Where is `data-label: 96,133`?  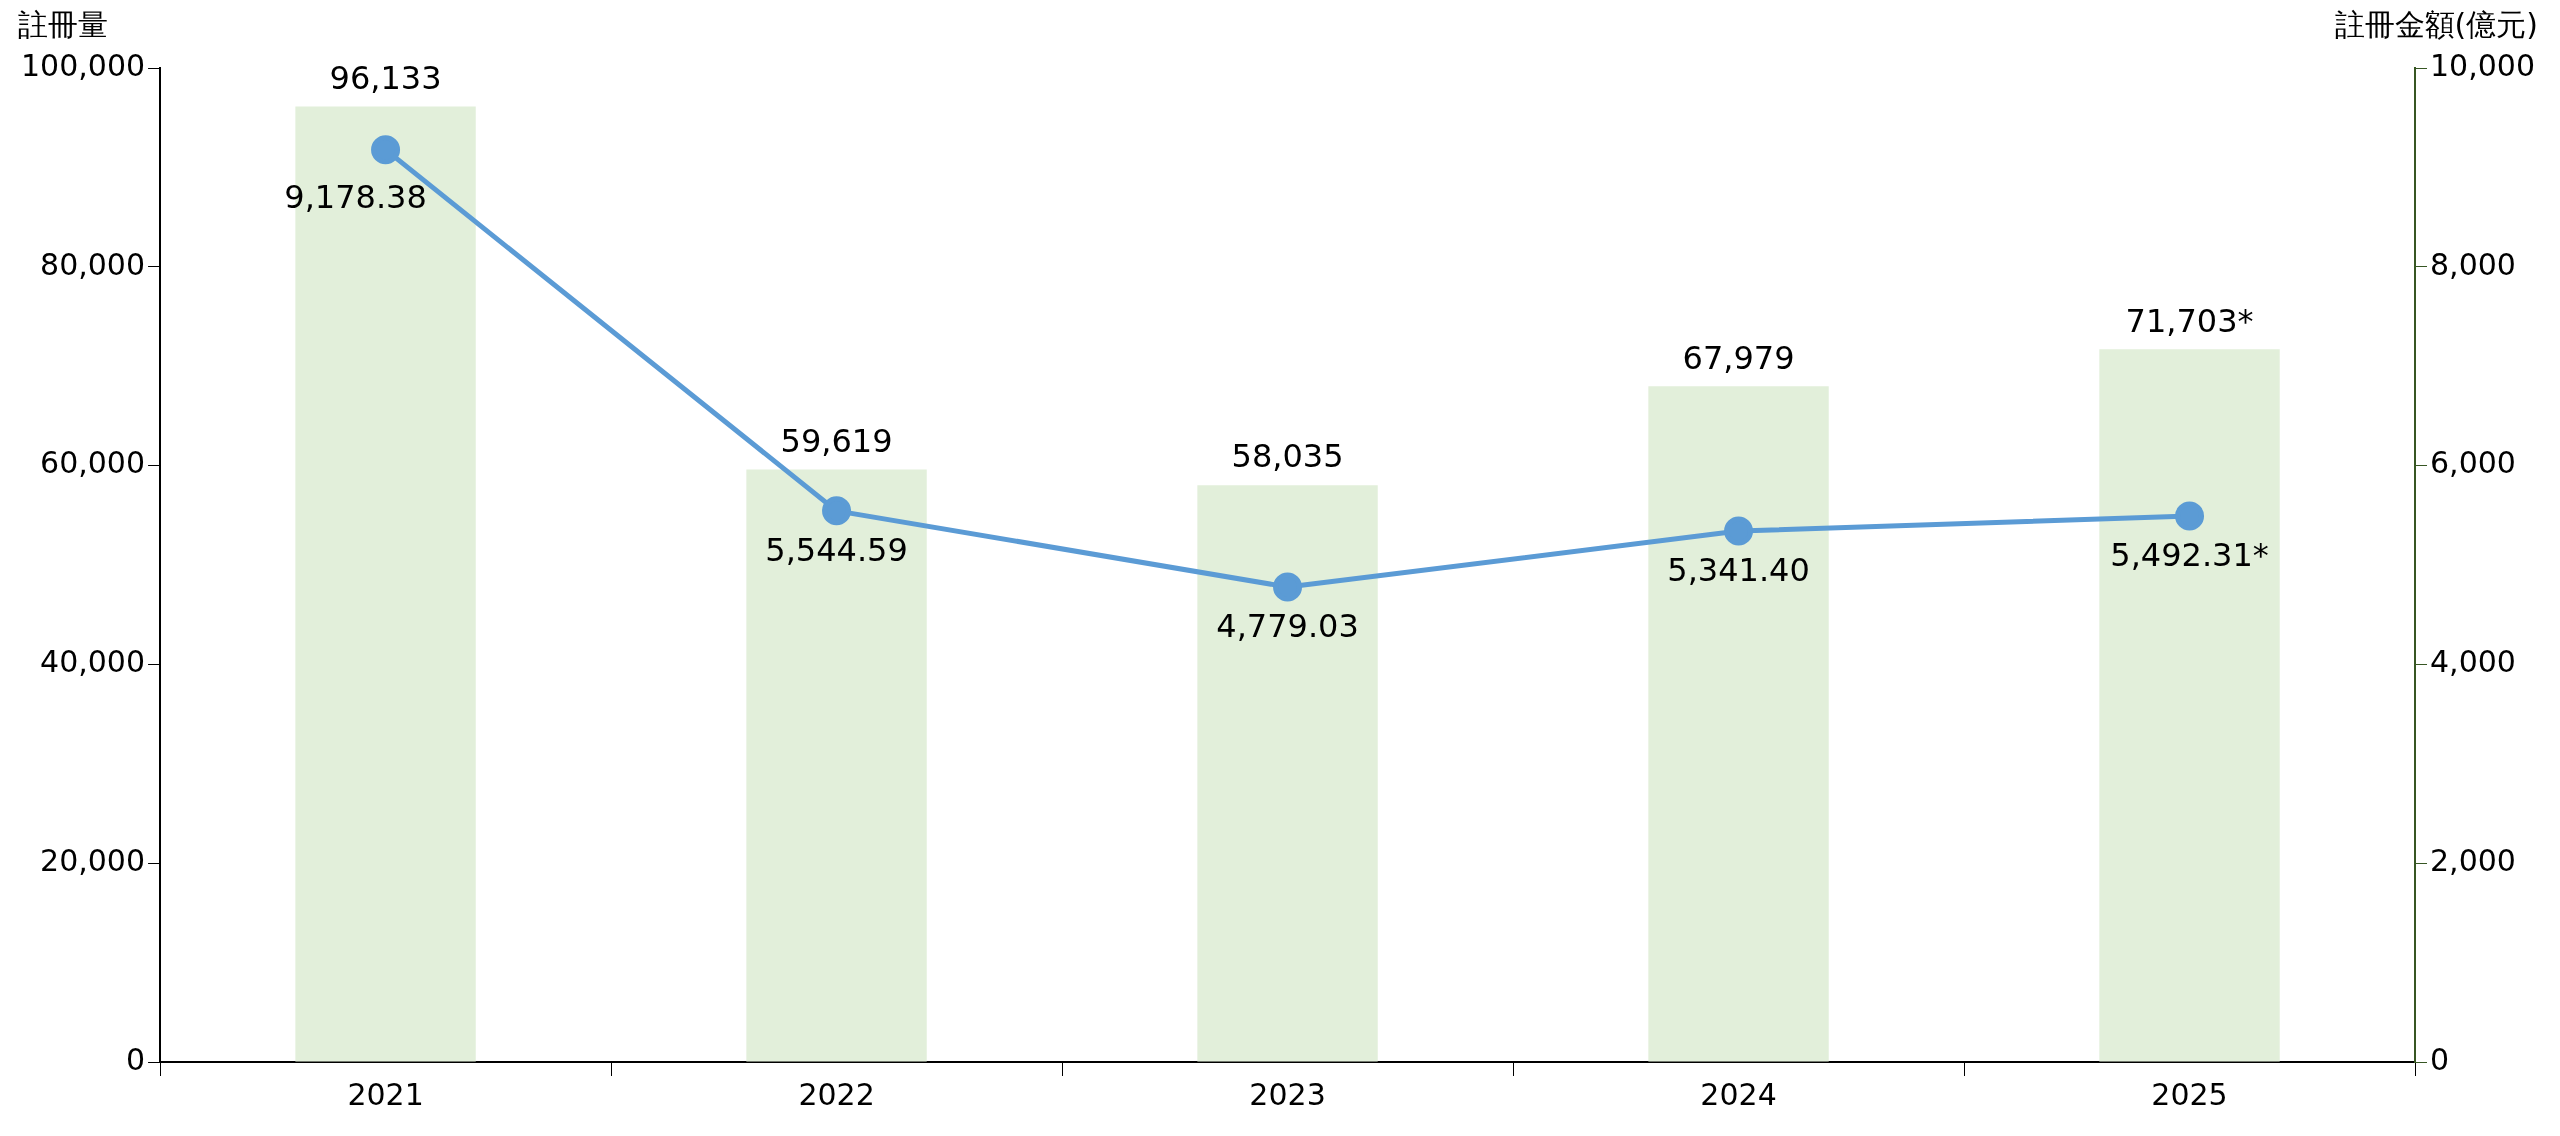
data-label: 96,133 is located at coordinates (385, 77).